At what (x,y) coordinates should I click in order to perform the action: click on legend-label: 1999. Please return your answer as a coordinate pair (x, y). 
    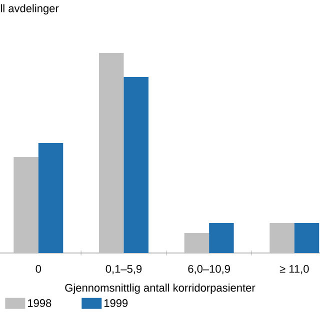
    Looking at the image, I should click on (116, 303).